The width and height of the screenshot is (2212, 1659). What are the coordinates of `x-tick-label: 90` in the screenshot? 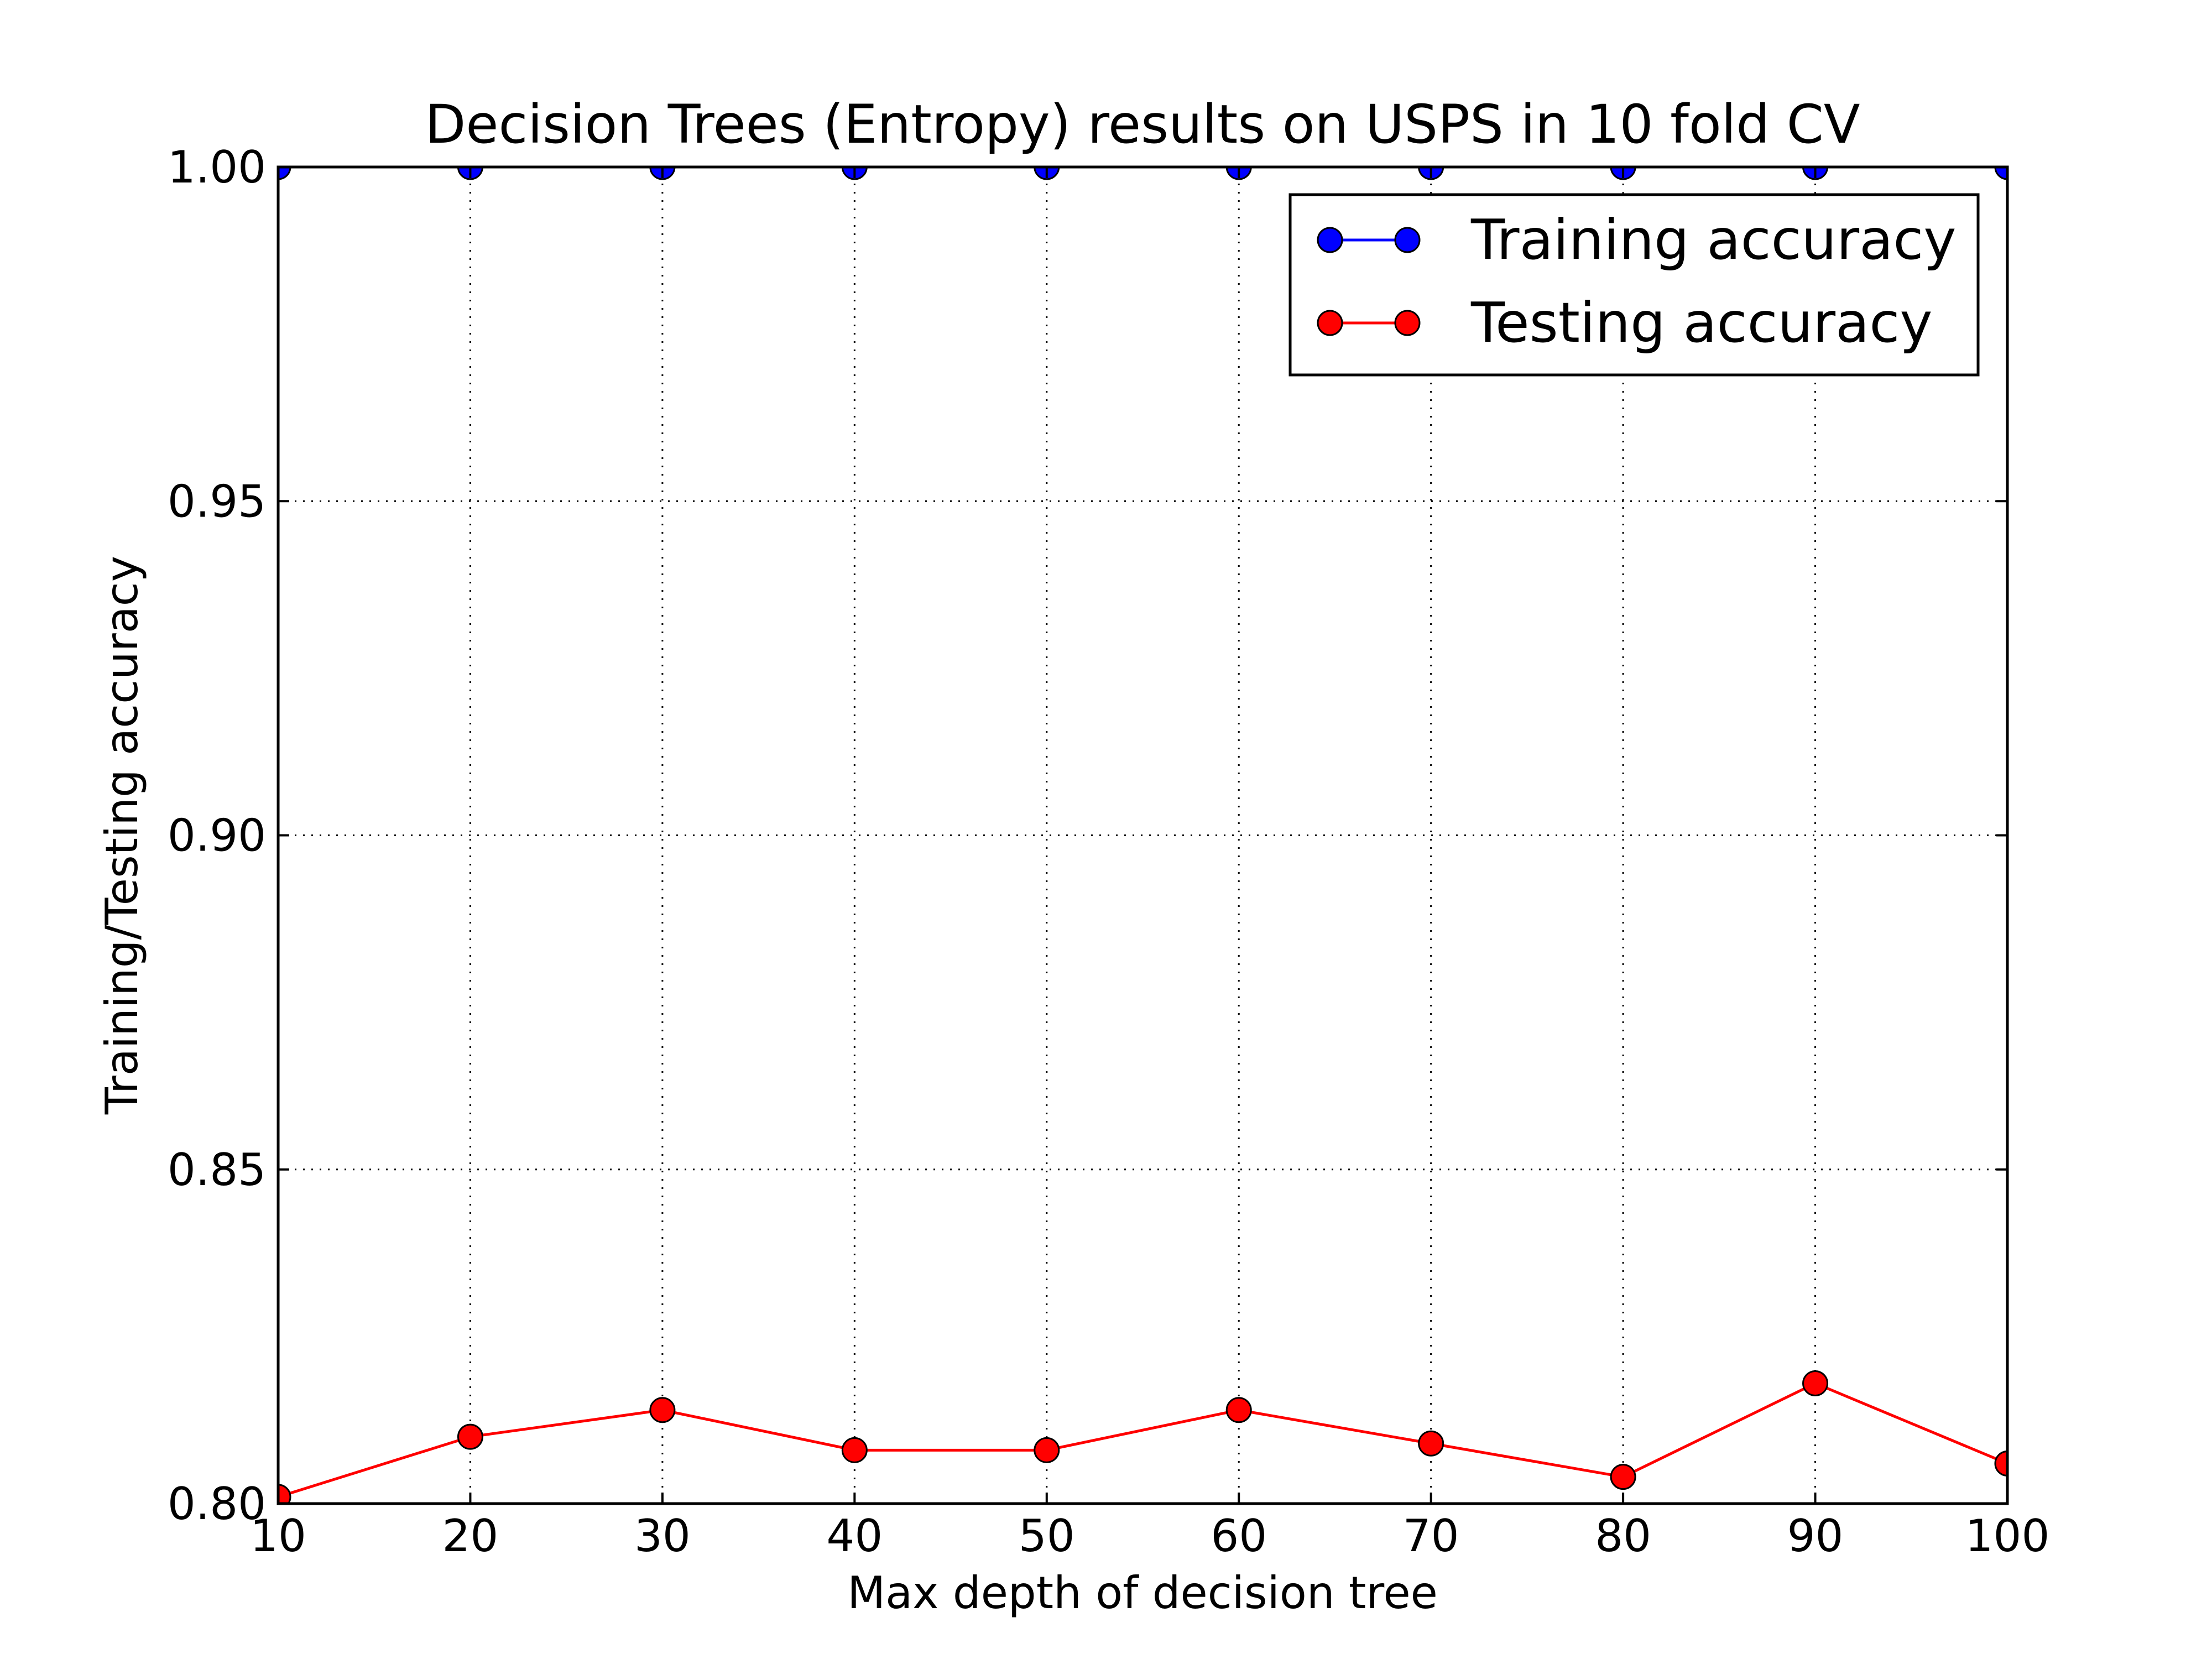 It's located at (1816, 1536).